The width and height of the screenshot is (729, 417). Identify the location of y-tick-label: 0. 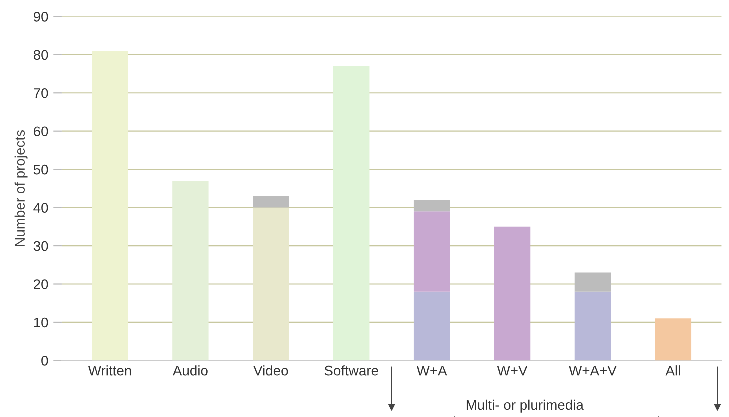
(45, 361).